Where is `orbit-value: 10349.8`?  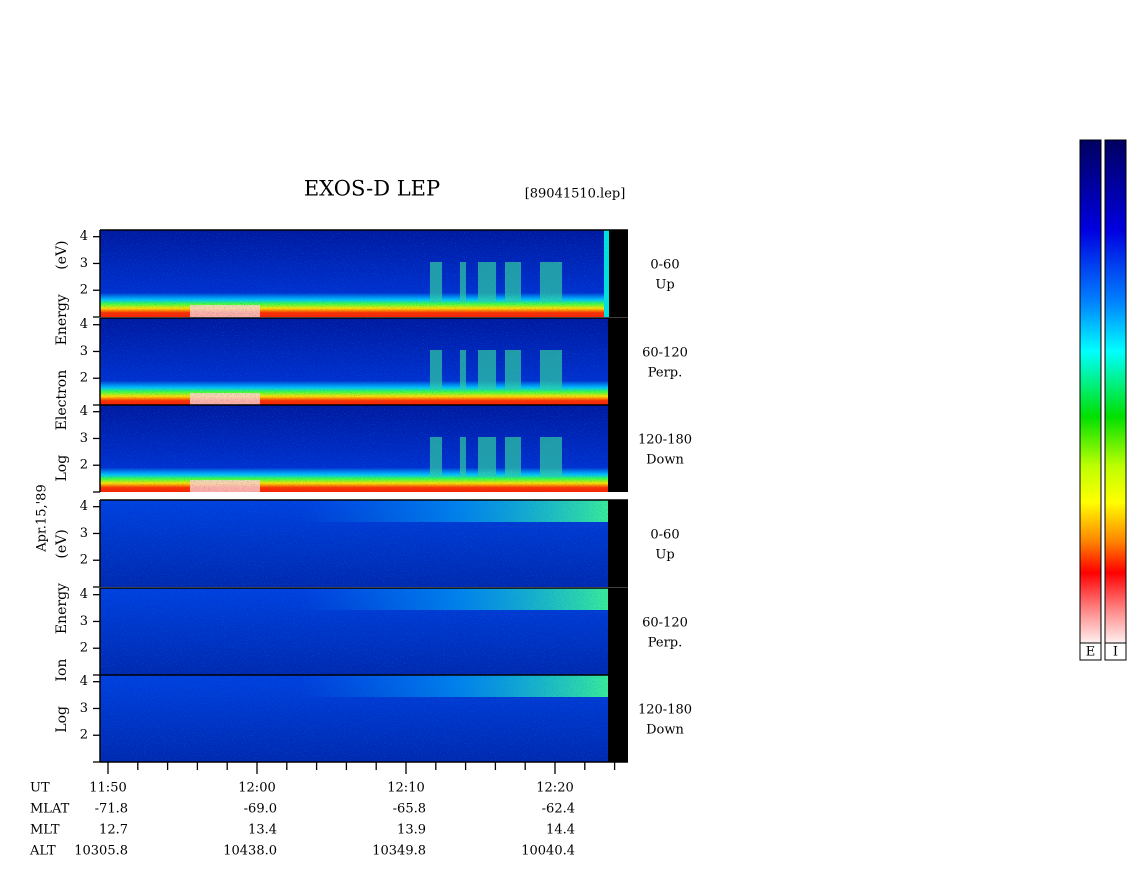 orbit-value: 10349.8 is located at coordinates (399, 851).